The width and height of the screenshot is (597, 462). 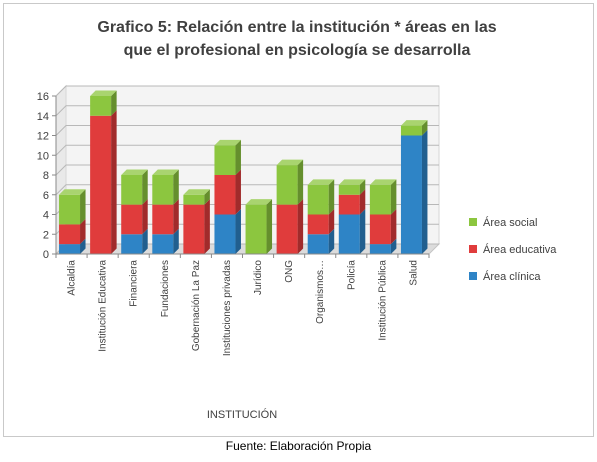 I want to click on x-tick-label: Institución Educativa, so click(x=103, y=306).